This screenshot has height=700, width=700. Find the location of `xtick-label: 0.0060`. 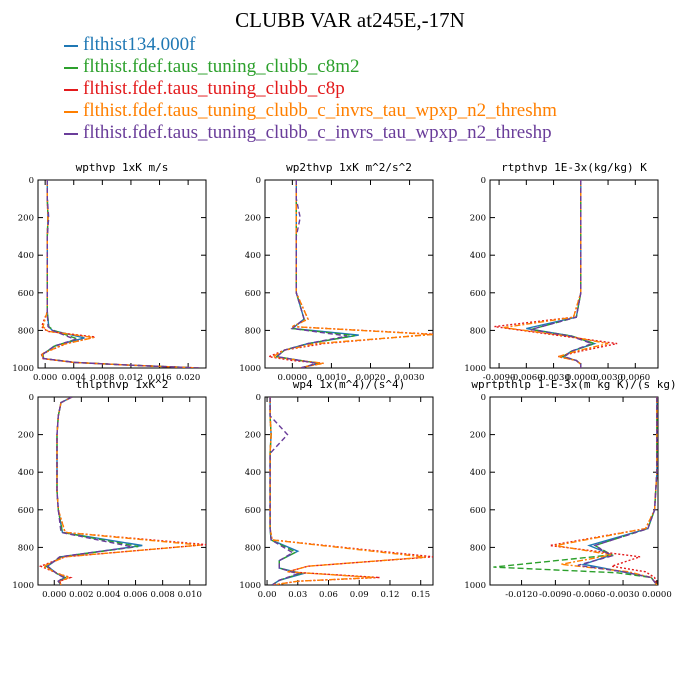

xtick-label: 0.0060 is located at coordinates (635, 378).